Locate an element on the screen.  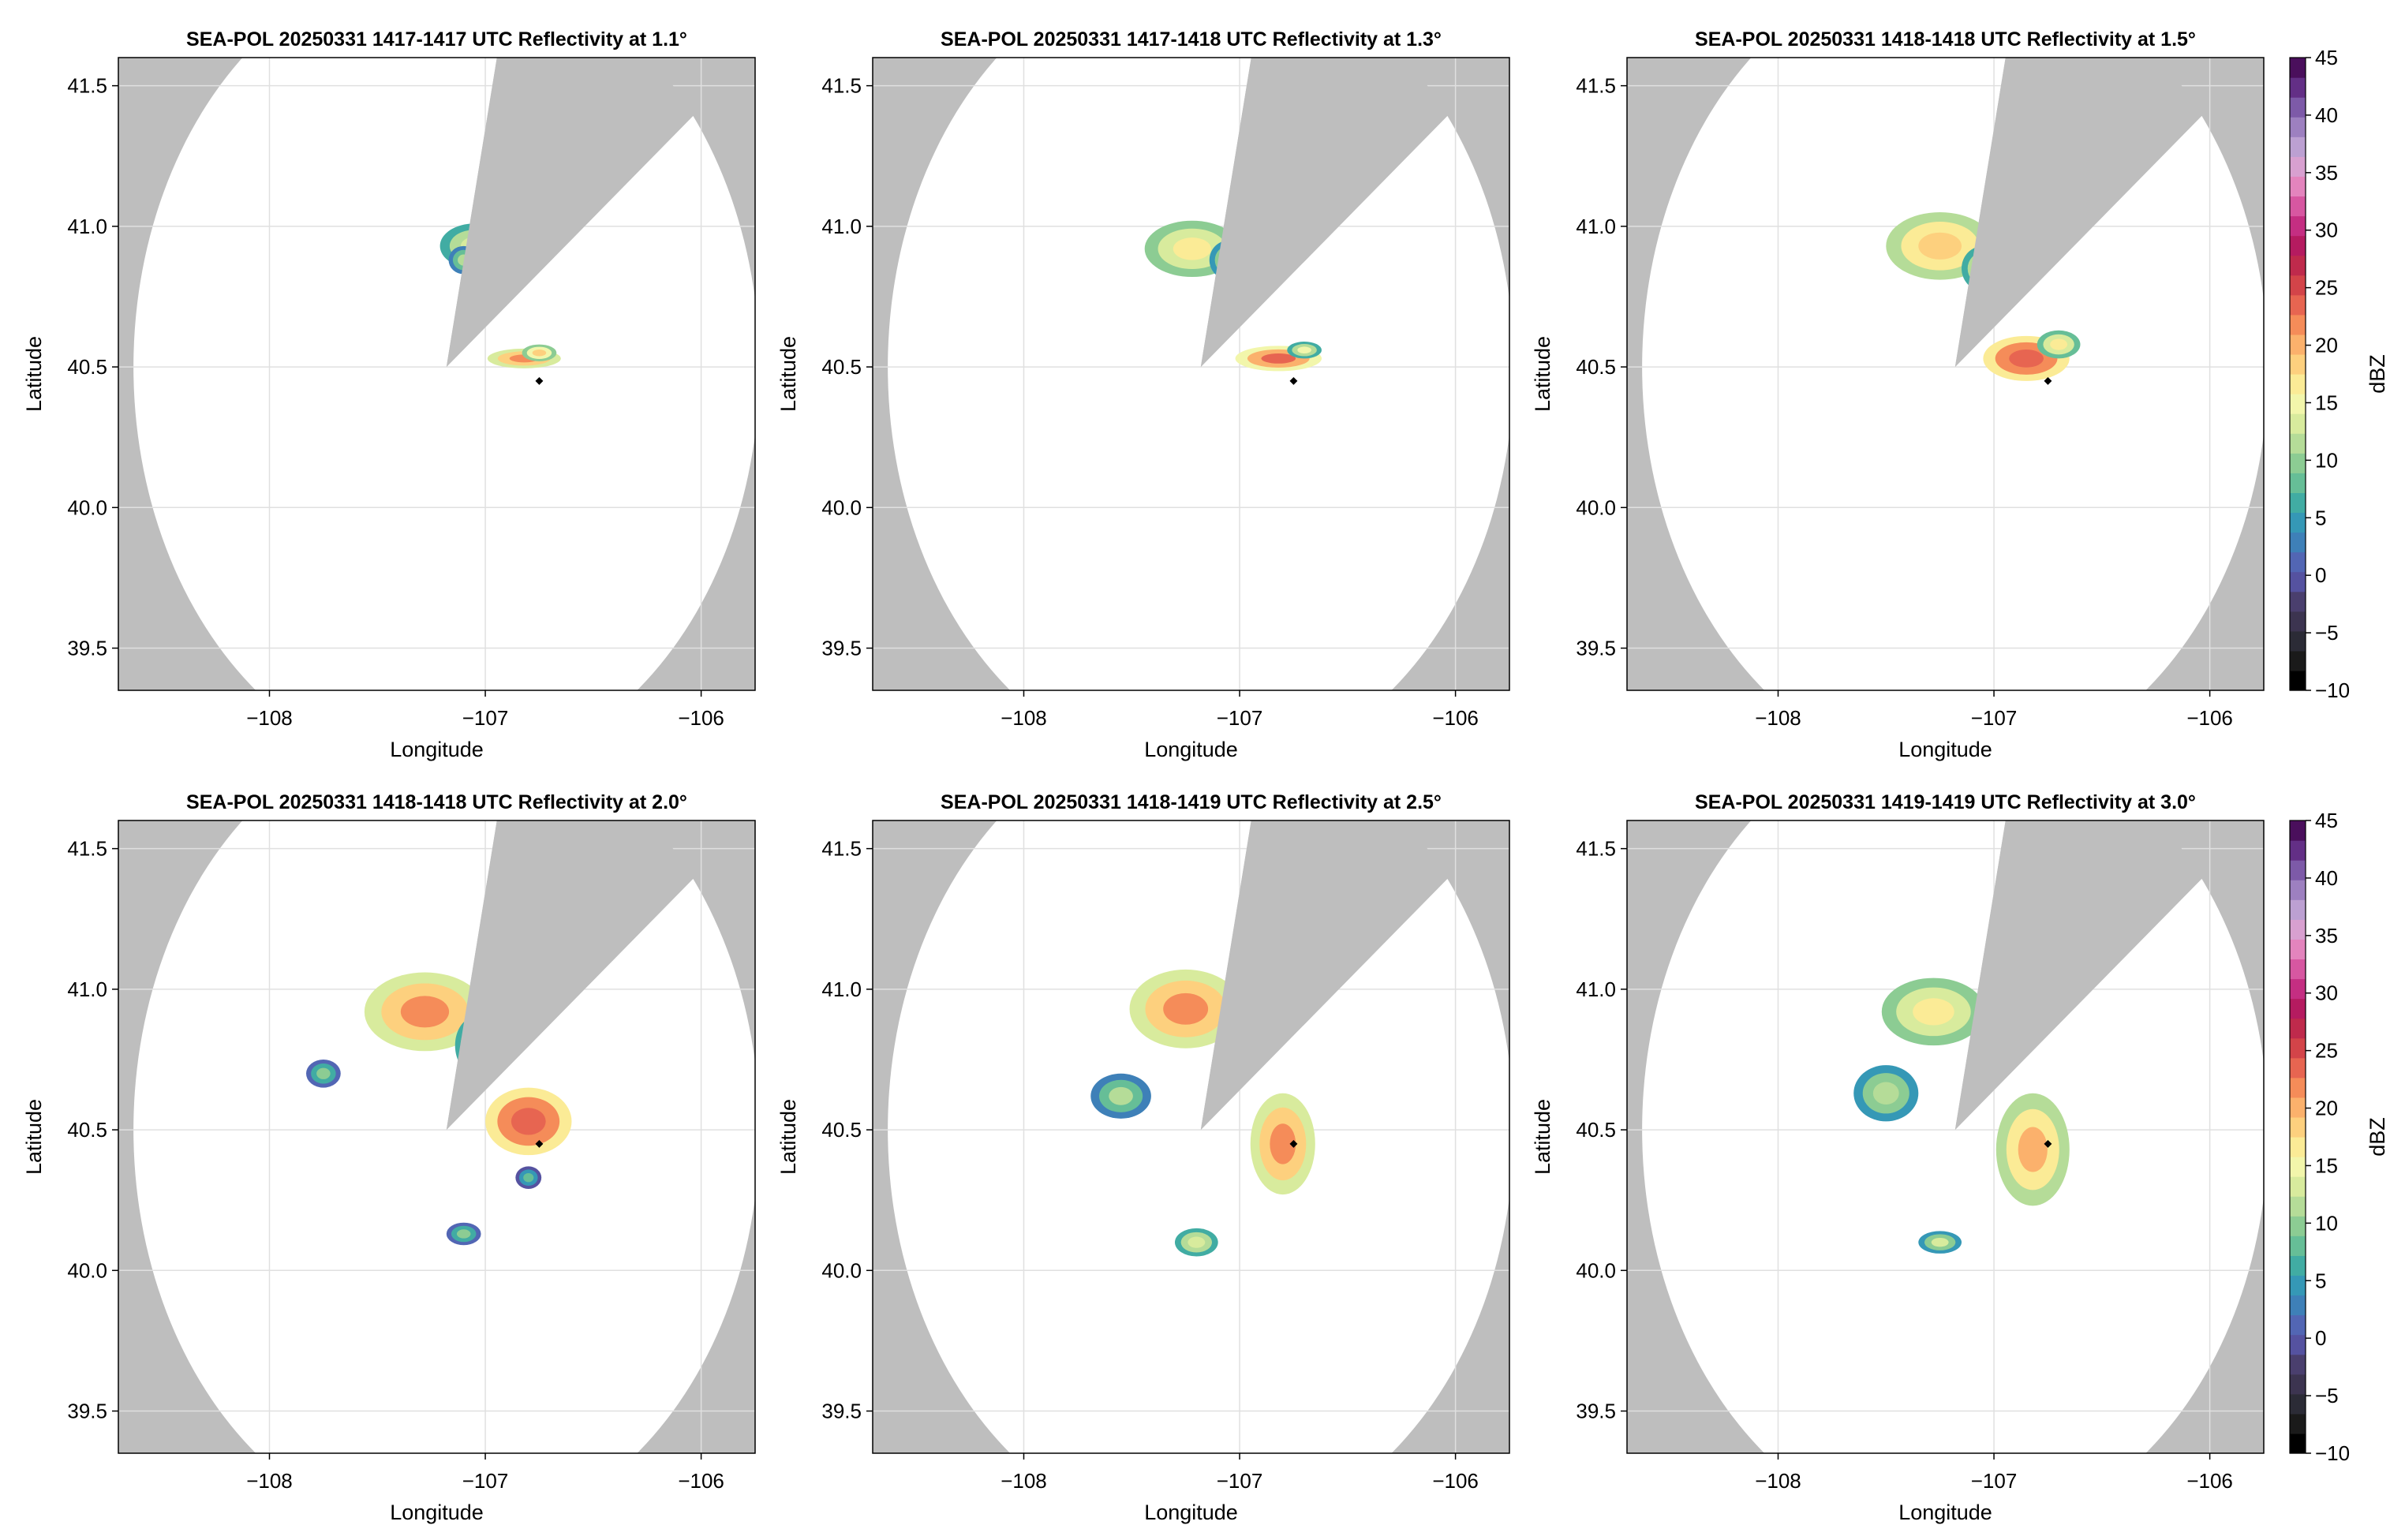
echo-cells is located at coordinates (1962, 1115).